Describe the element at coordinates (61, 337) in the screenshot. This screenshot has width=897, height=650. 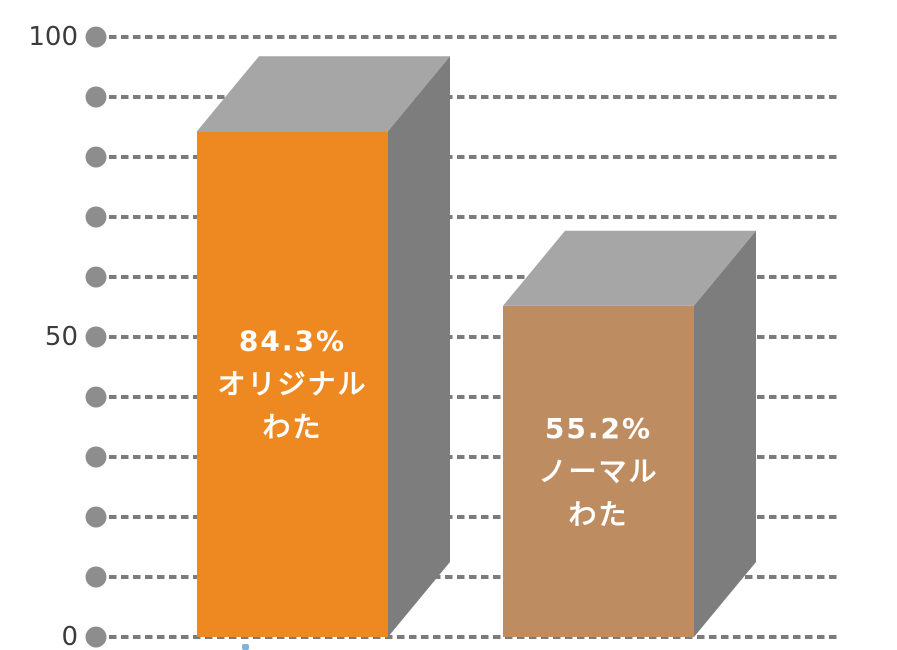
I see `y-axis-tick-label: 50` at that location.